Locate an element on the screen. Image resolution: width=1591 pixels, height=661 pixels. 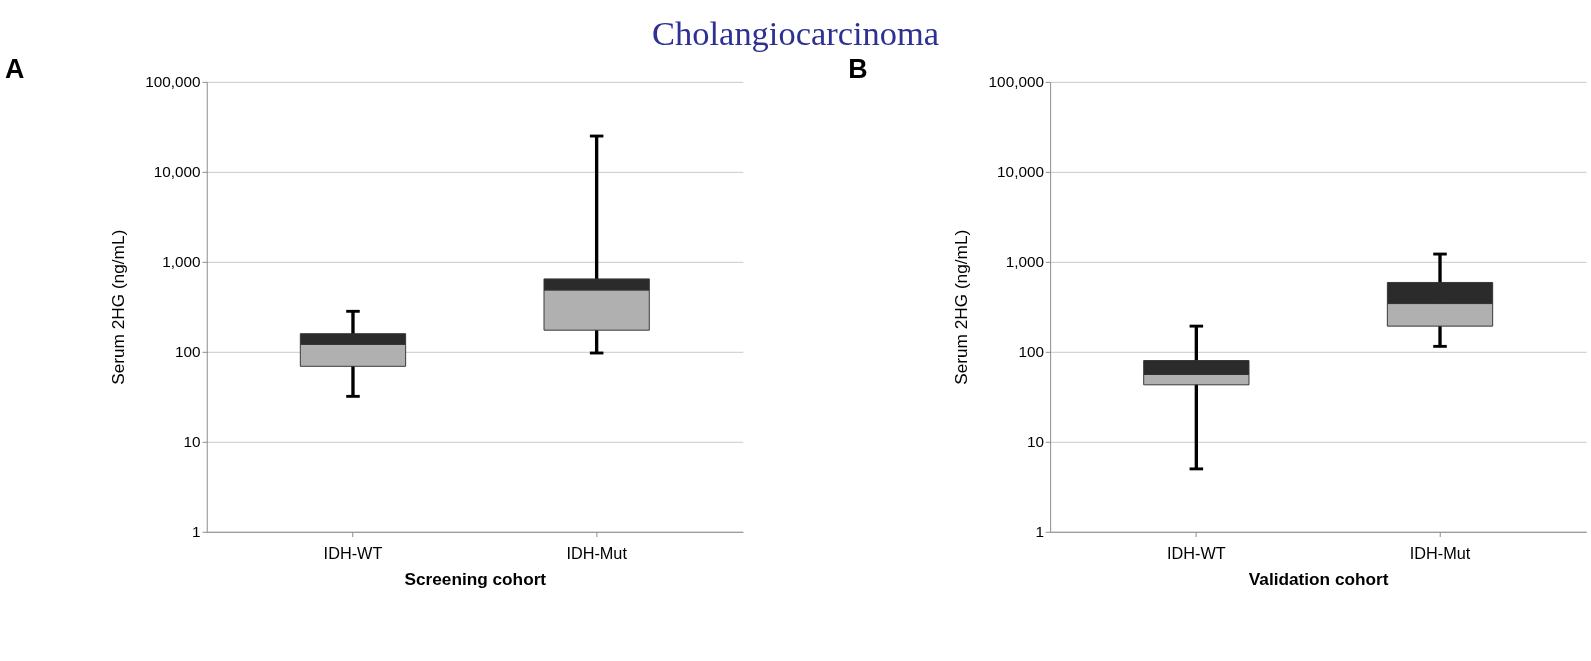
x-axis-title: Screening cohort is located at coordinates (475, 578).